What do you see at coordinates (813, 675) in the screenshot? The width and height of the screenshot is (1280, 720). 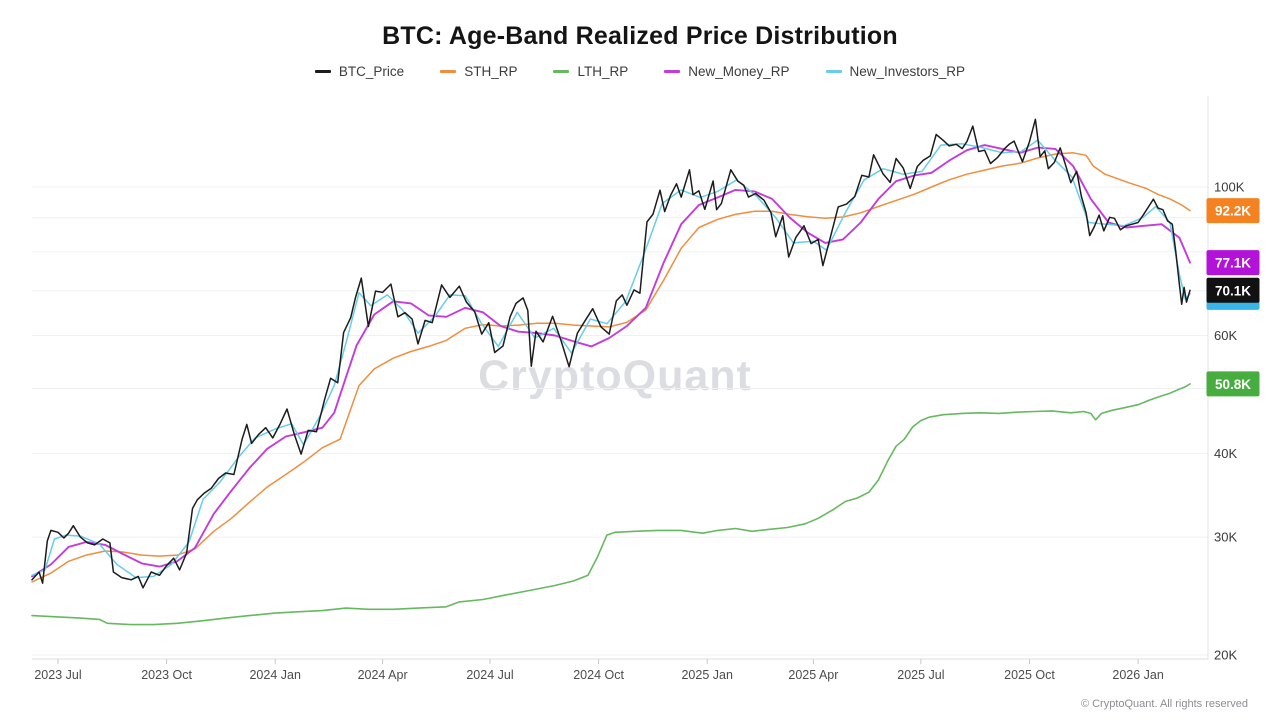 I see `x-tick-label: 2025 Apr` at bounding box center [813, 675].